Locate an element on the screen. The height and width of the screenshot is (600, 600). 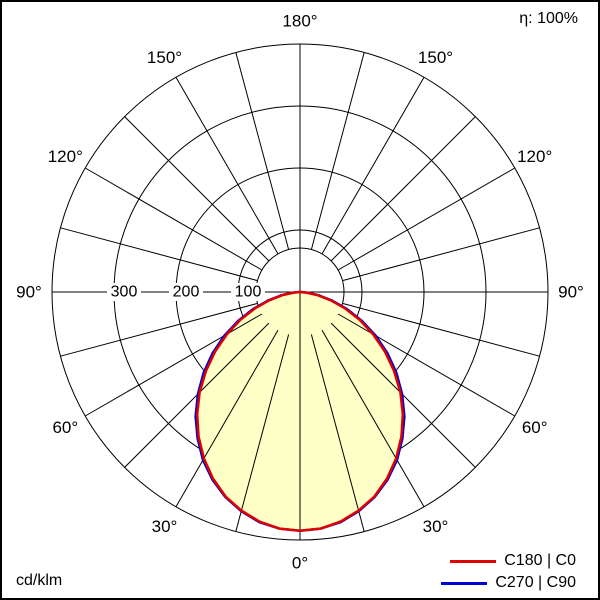
radial-tick-label: 200 is located at coordinates (186, 292).